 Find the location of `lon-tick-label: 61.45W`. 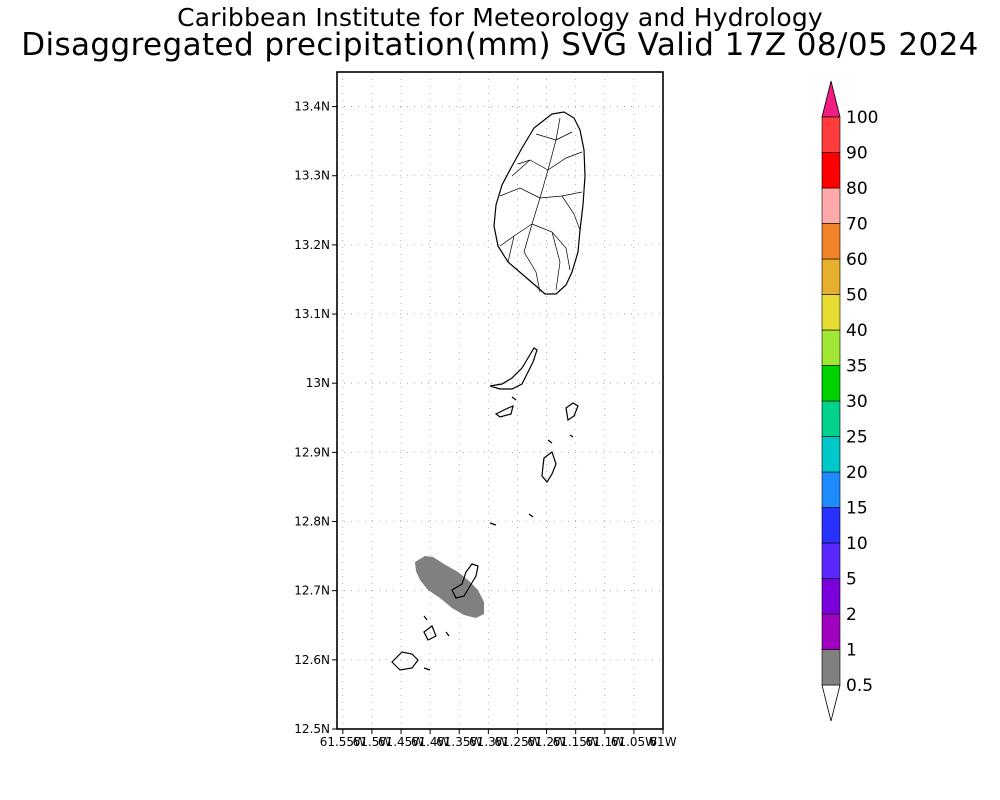

lon-tick-label: 61.45W is located at coordinates (401, 742).